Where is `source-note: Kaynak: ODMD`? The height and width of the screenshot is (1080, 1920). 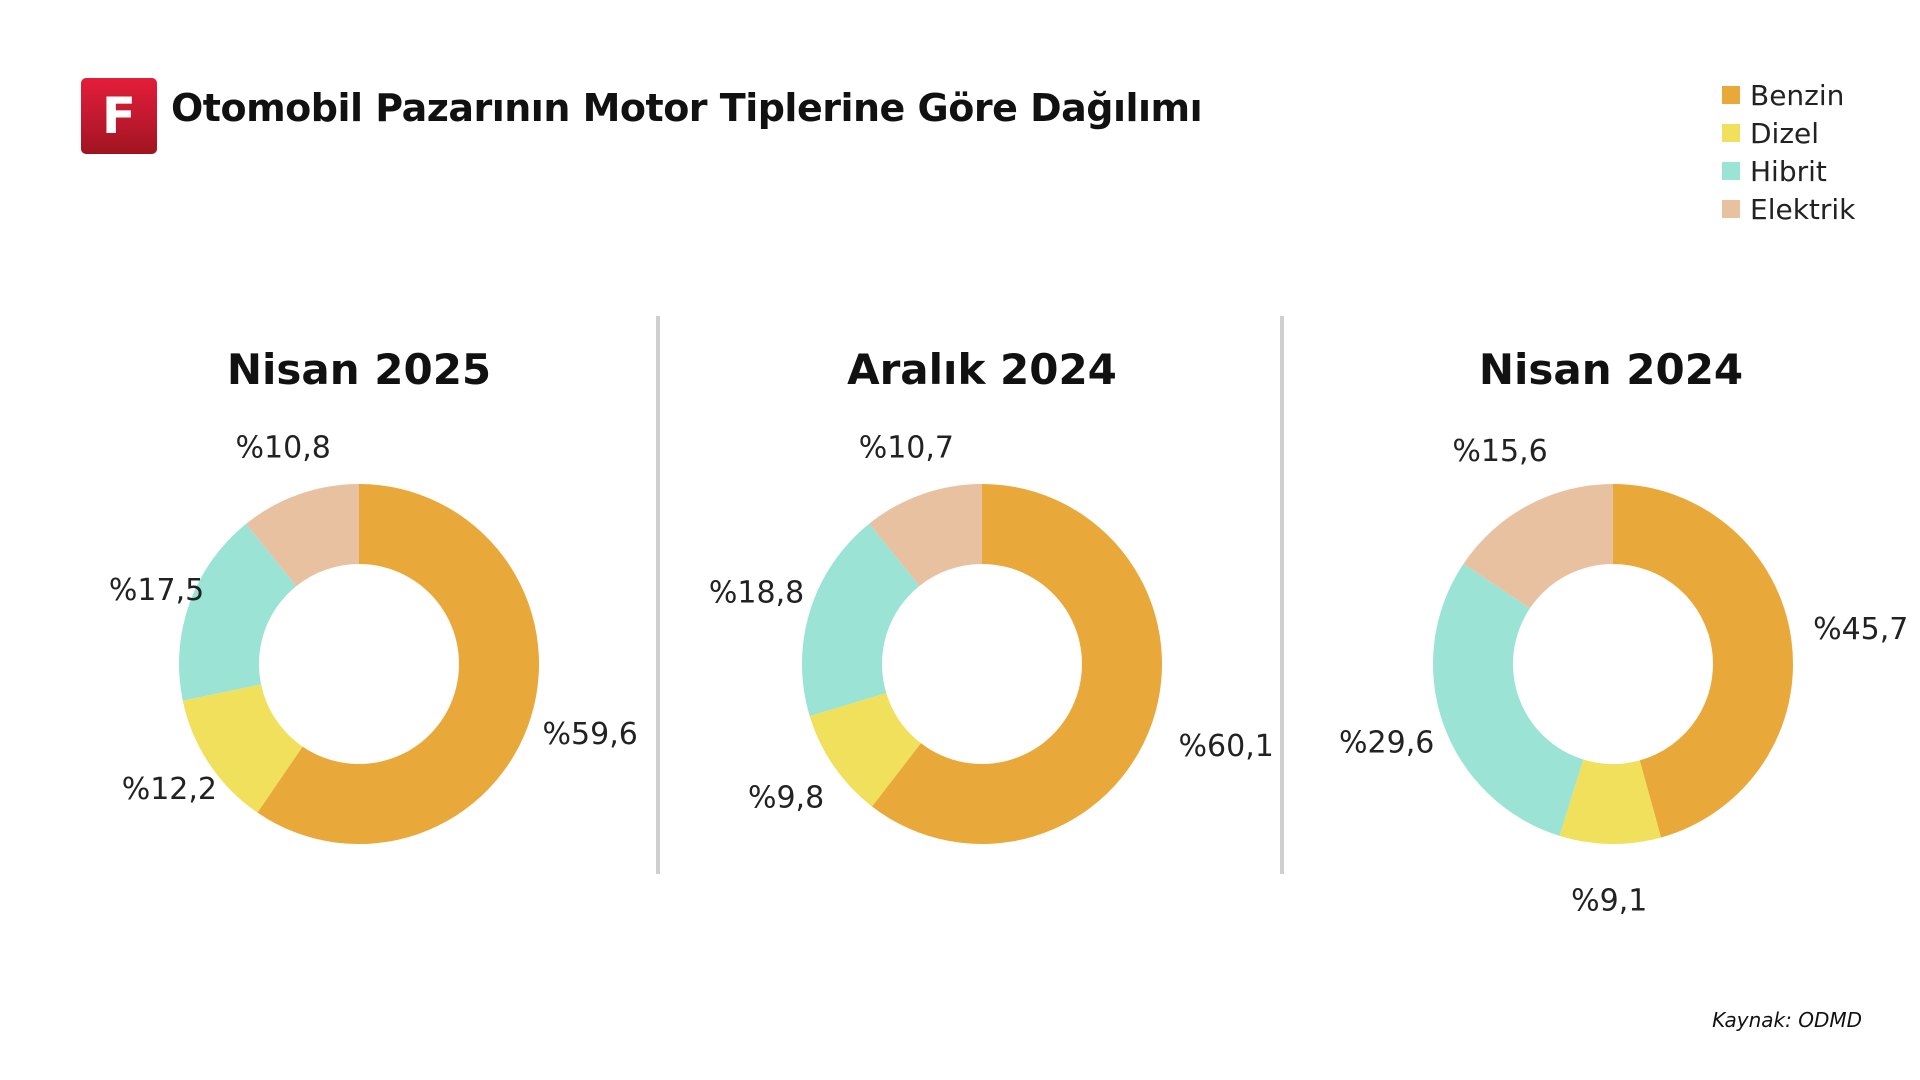
source-note: Kaynak: ODMD is located at coordinates (1787, 1020).